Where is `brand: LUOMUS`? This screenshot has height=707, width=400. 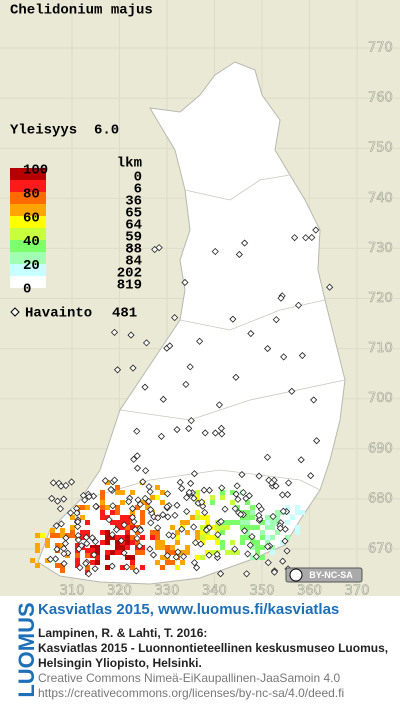 brand: LUOMUS is located at coordinates (26, 649).